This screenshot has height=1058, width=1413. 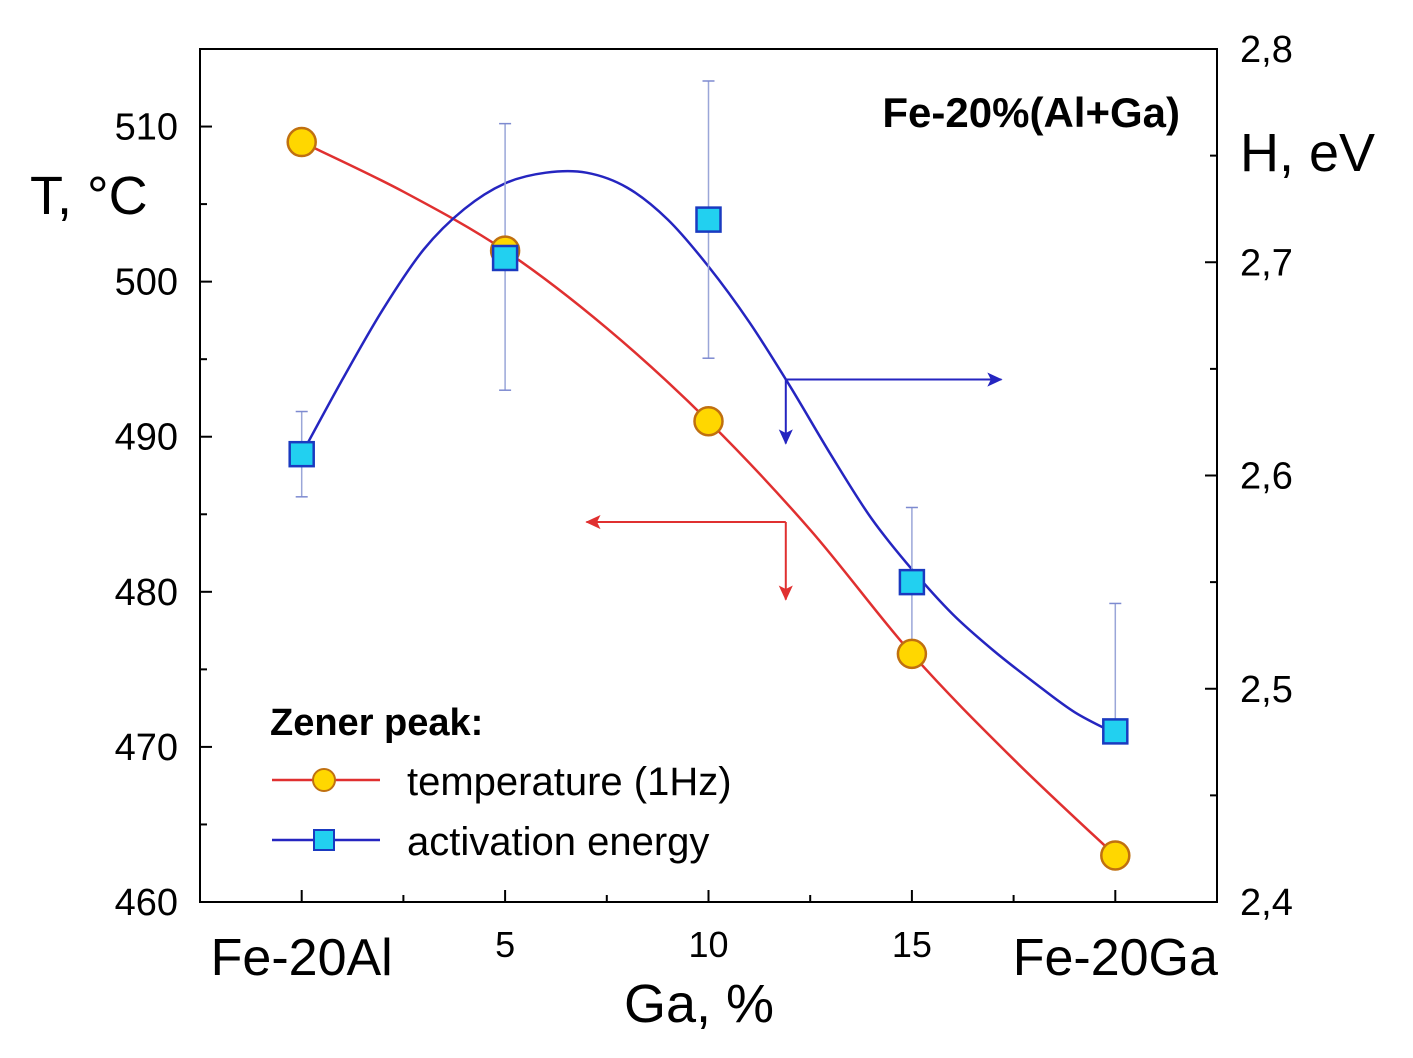 I want to click on x-tick-label: 5, so click(x=505, y=944).